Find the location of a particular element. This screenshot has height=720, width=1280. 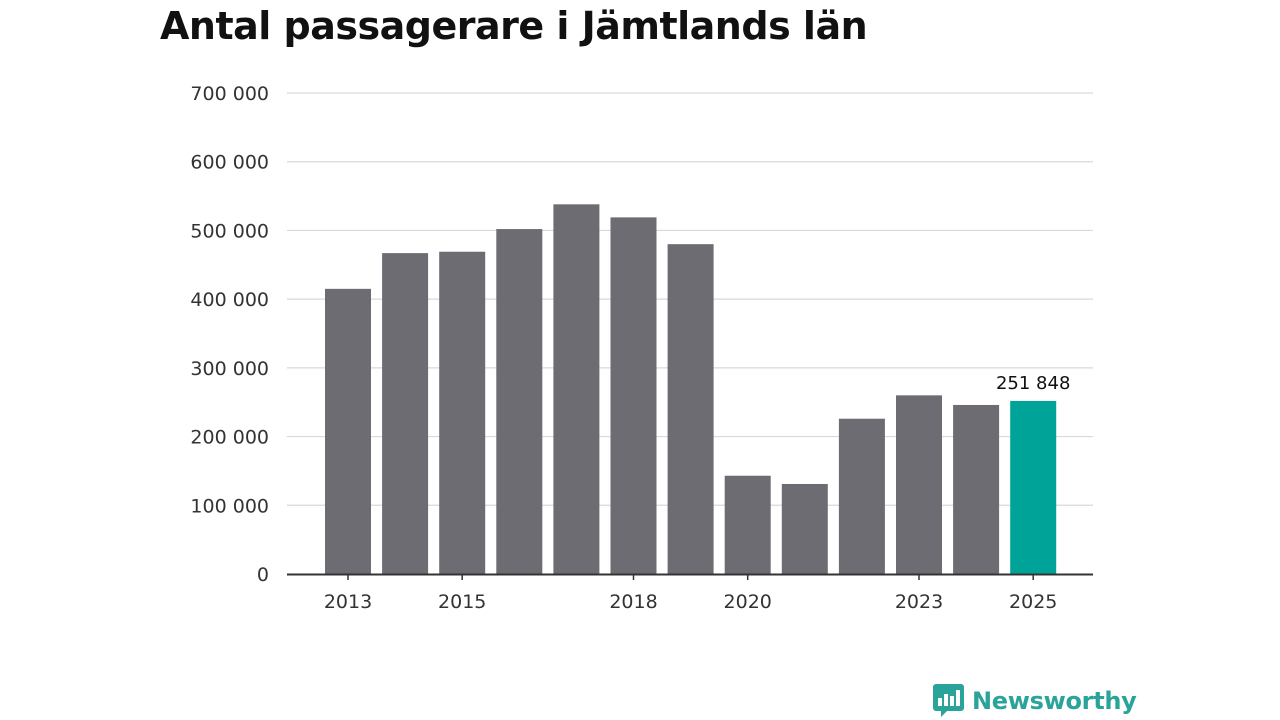

y-tick-label: 500 000 is located at coordinates (229, 231).